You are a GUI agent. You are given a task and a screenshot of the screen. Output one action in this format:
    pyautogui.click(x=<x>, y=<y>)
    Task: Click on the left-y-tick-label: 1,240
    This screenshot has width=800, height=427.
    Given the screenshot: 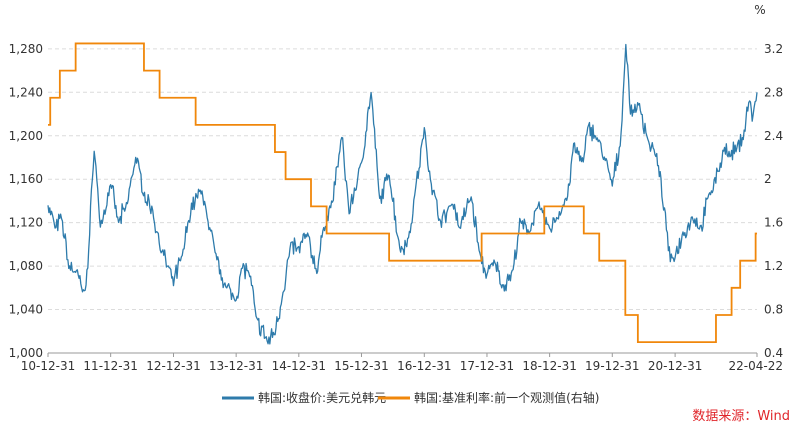 What is the action you would take?
    pyautogui.click(x=26, y=92)
    